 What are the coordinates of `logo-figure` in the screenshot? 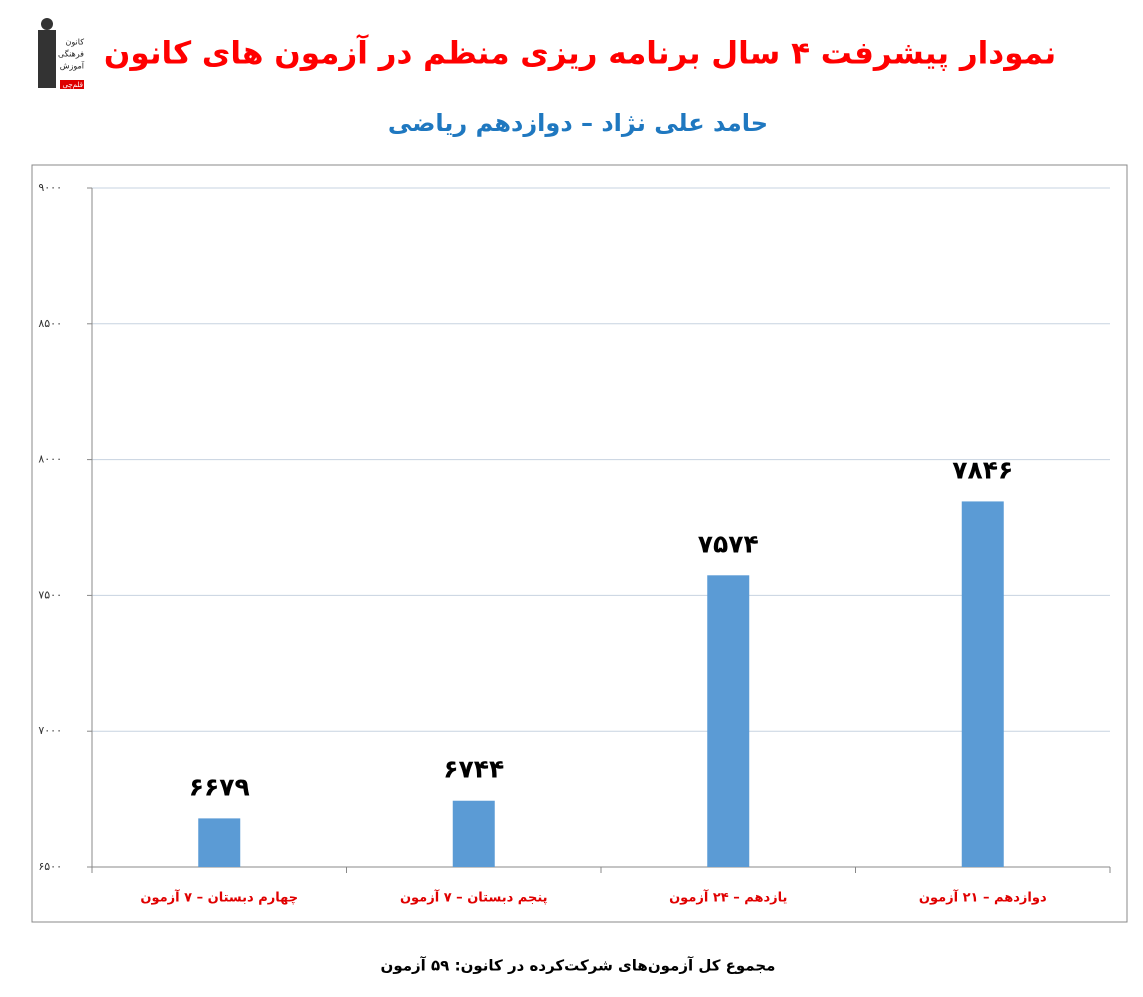 It's located at (47, 59).